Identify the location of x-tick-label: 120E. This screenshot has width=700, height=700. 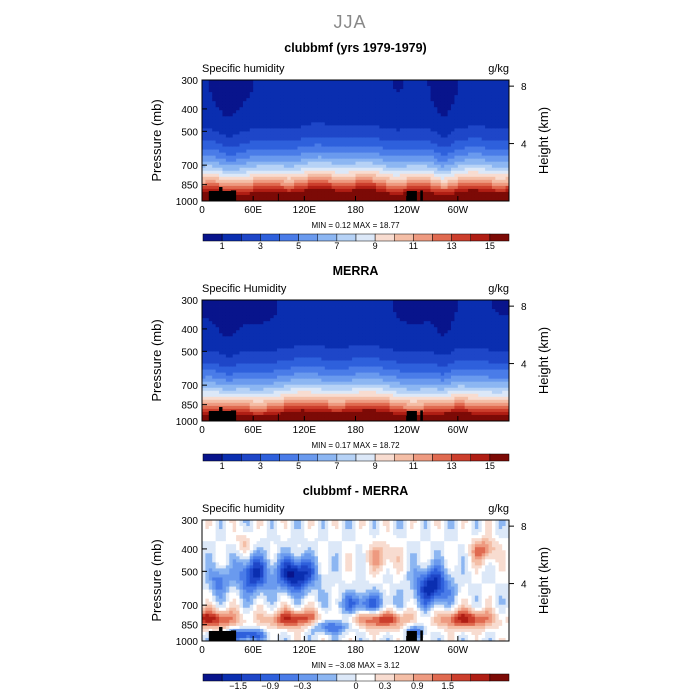
(305, 210).